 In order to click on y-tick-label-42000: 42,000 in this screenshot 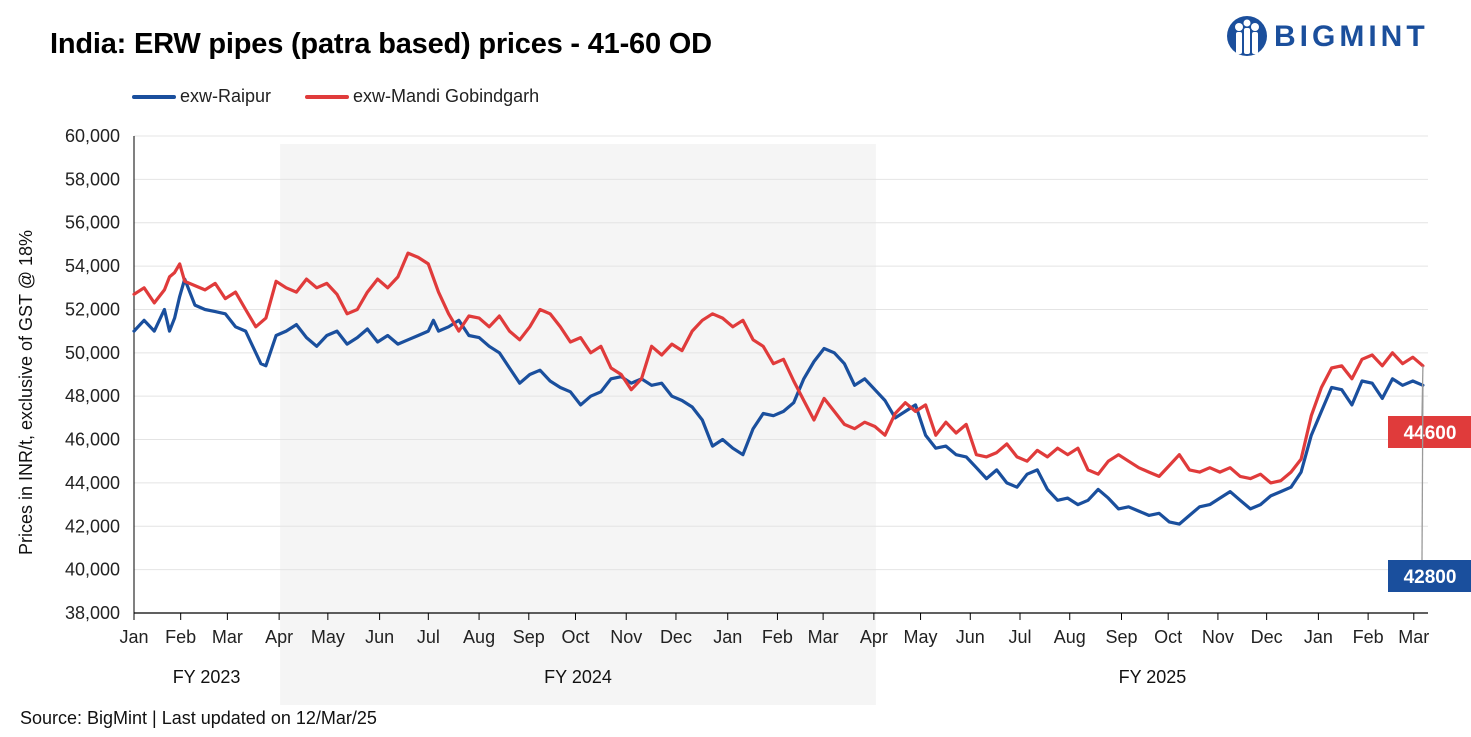, I will do `click(92, 526)`.